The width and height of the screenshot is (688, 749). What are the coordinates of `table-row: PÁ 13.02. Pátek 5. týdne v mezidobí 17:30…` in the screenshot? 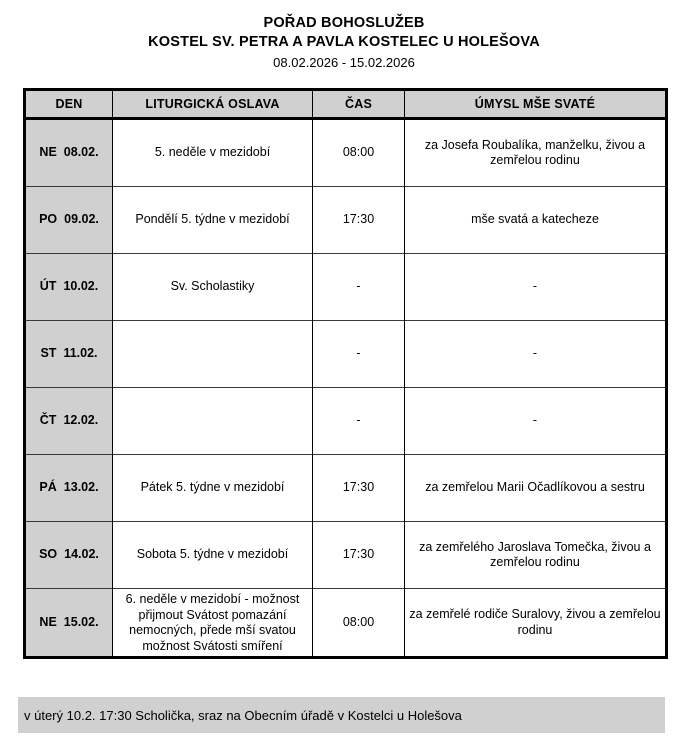 It's located at (345, 488).